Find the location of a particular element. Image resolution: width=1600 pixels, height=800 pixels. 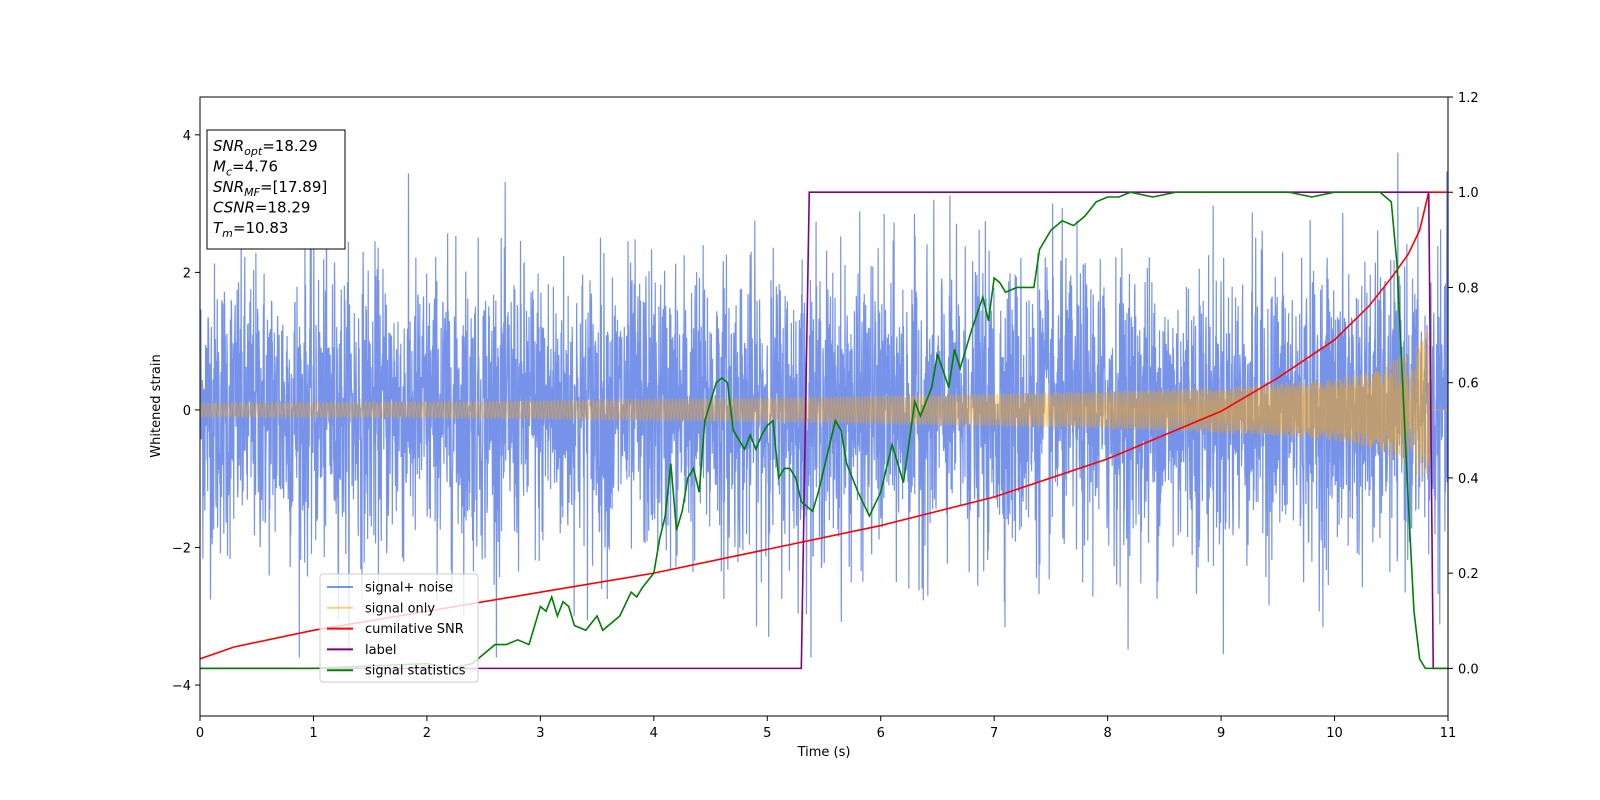

info-line: Tm=10.83 is located at coordinates (250, 229).